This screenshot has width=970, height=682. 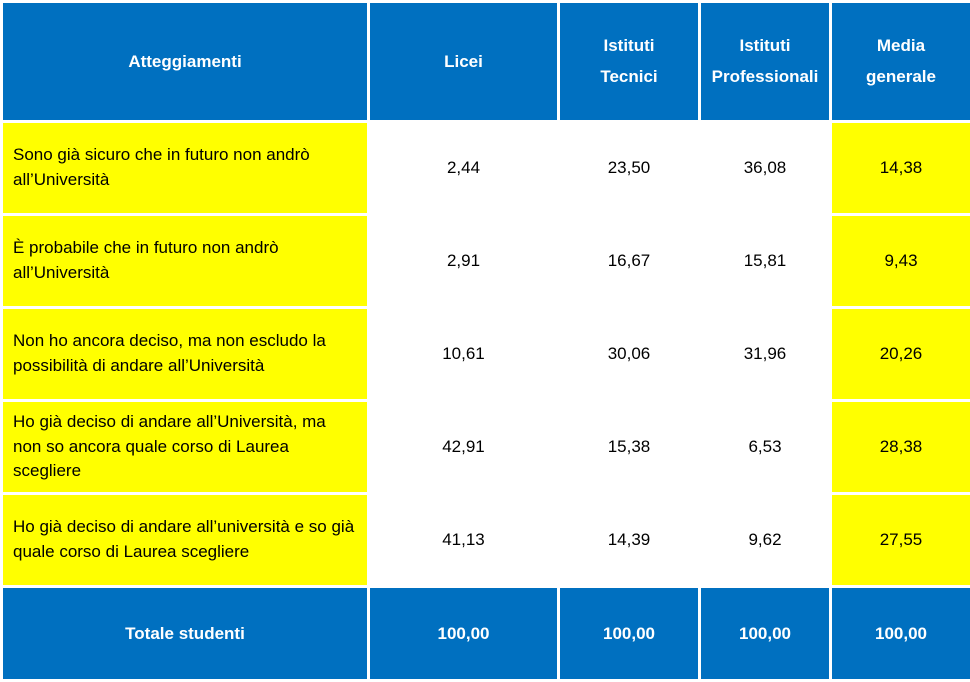 What do you see at coordinates (463, 261) in the screenshot?
I see `value-cell: 2,91` at bounding box center [463, 261].